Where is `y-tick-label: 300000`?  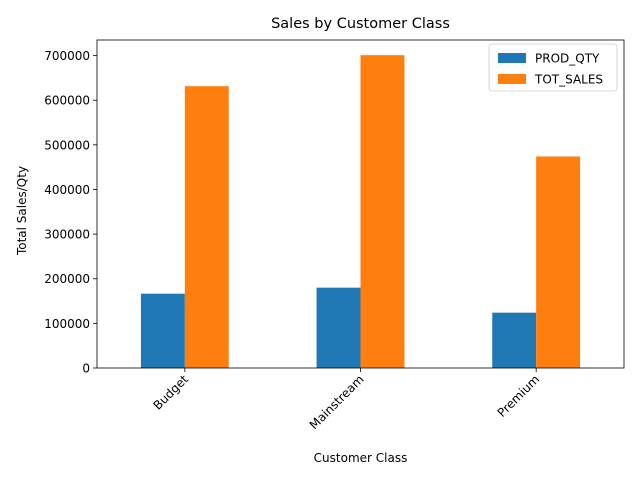
y-tick-label: 300000 is located at coordinates (67, 235).